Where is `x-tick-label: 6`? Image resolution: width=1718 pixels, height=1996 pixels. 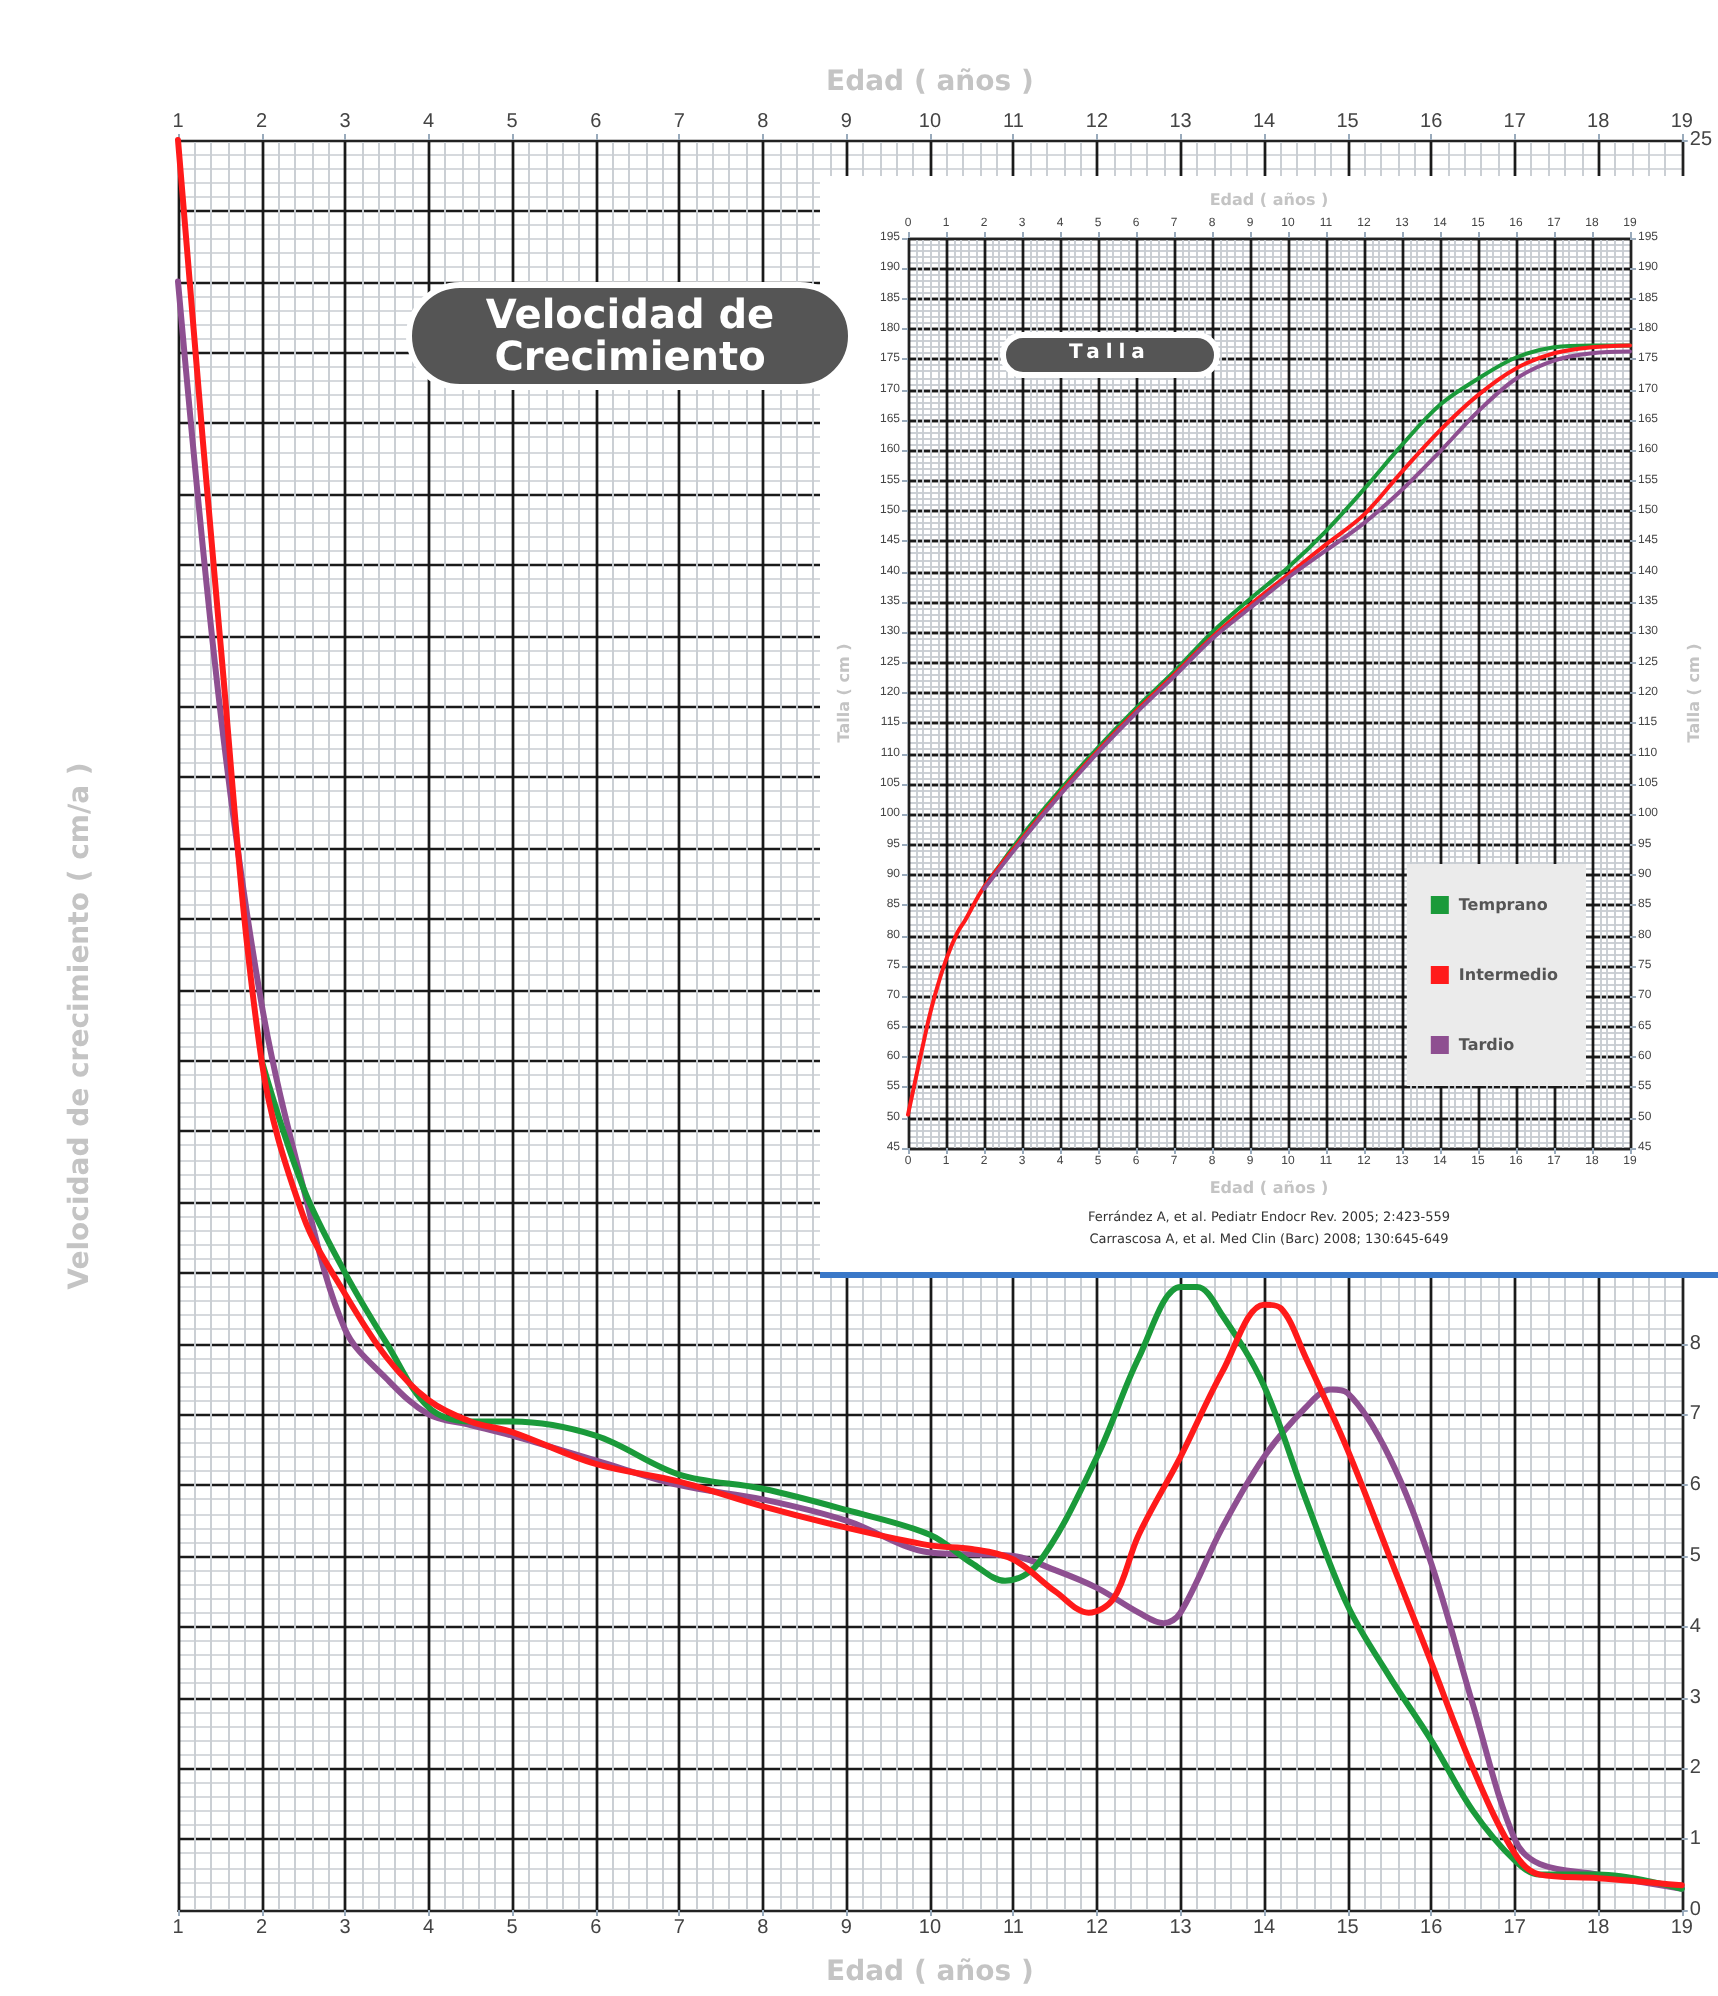
x-tick-label: 6 is located at coordinates (596, 1928).